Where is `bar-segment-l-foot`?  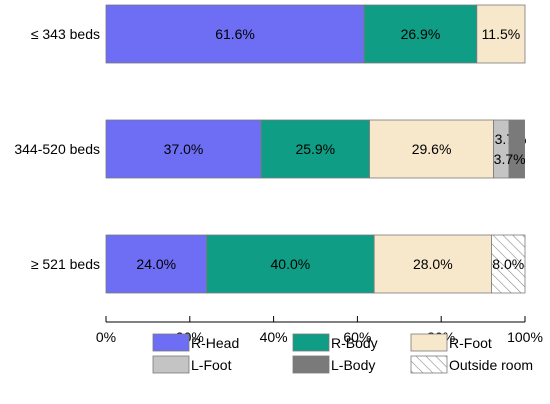 bar-segment-l-foot is located at coordinates (501, 149).